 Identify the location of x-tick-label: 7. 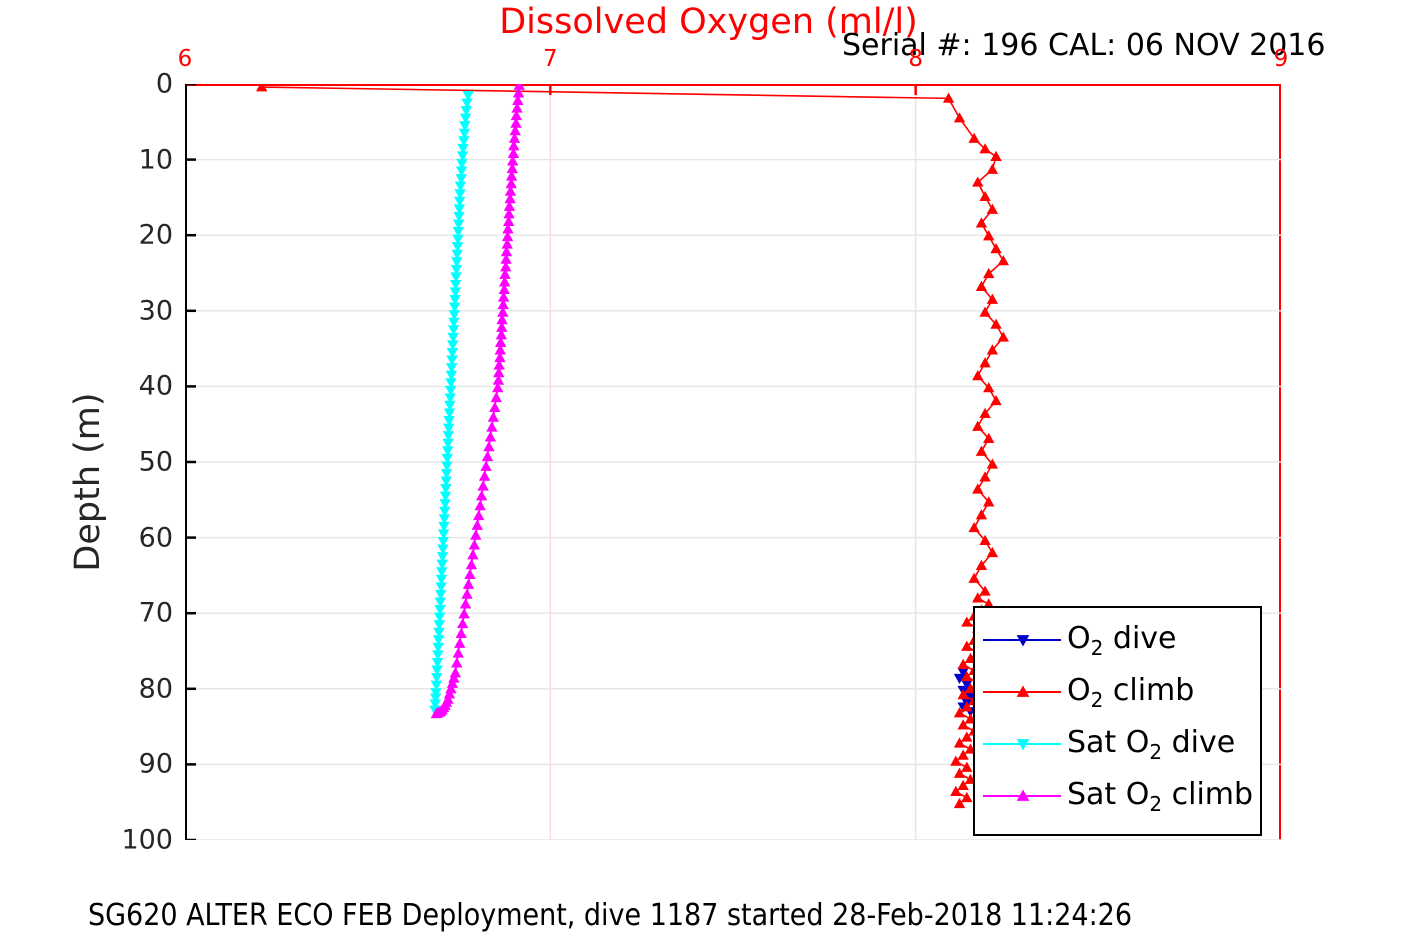
(550, 59).